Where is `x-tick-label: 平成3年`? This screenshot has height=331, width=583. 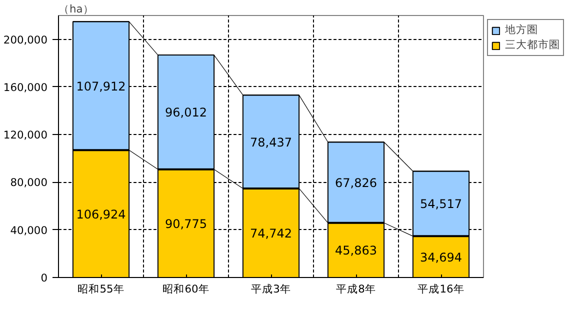 x-tick-label: 平成3年 is located at coordinates (271, 289).